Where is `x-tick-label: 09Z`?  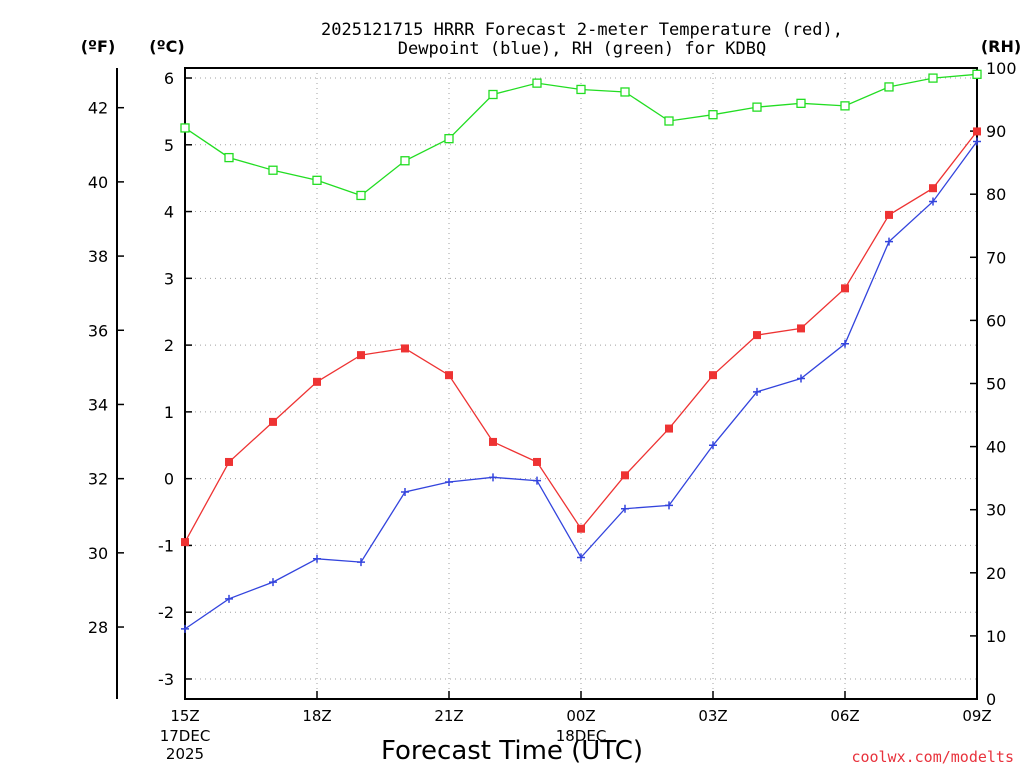 x-tick-label: 09Z is located at coordinates (976, 716).